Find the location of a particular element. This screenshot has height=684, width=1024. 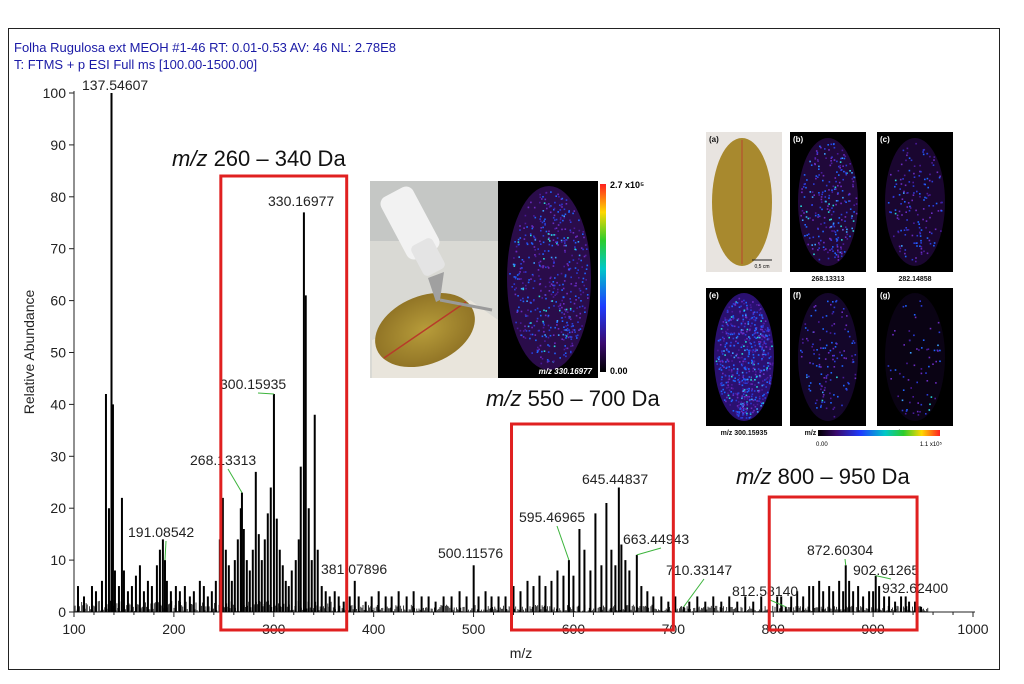

peak-label-leader is located at coordinates (845, 562).